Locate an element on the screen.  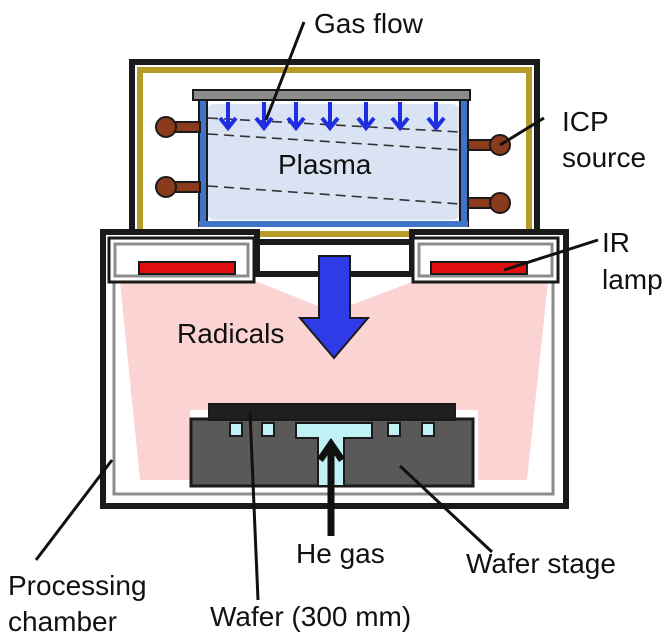
gas-inlet-arrows is located at coordinates (332, 117).